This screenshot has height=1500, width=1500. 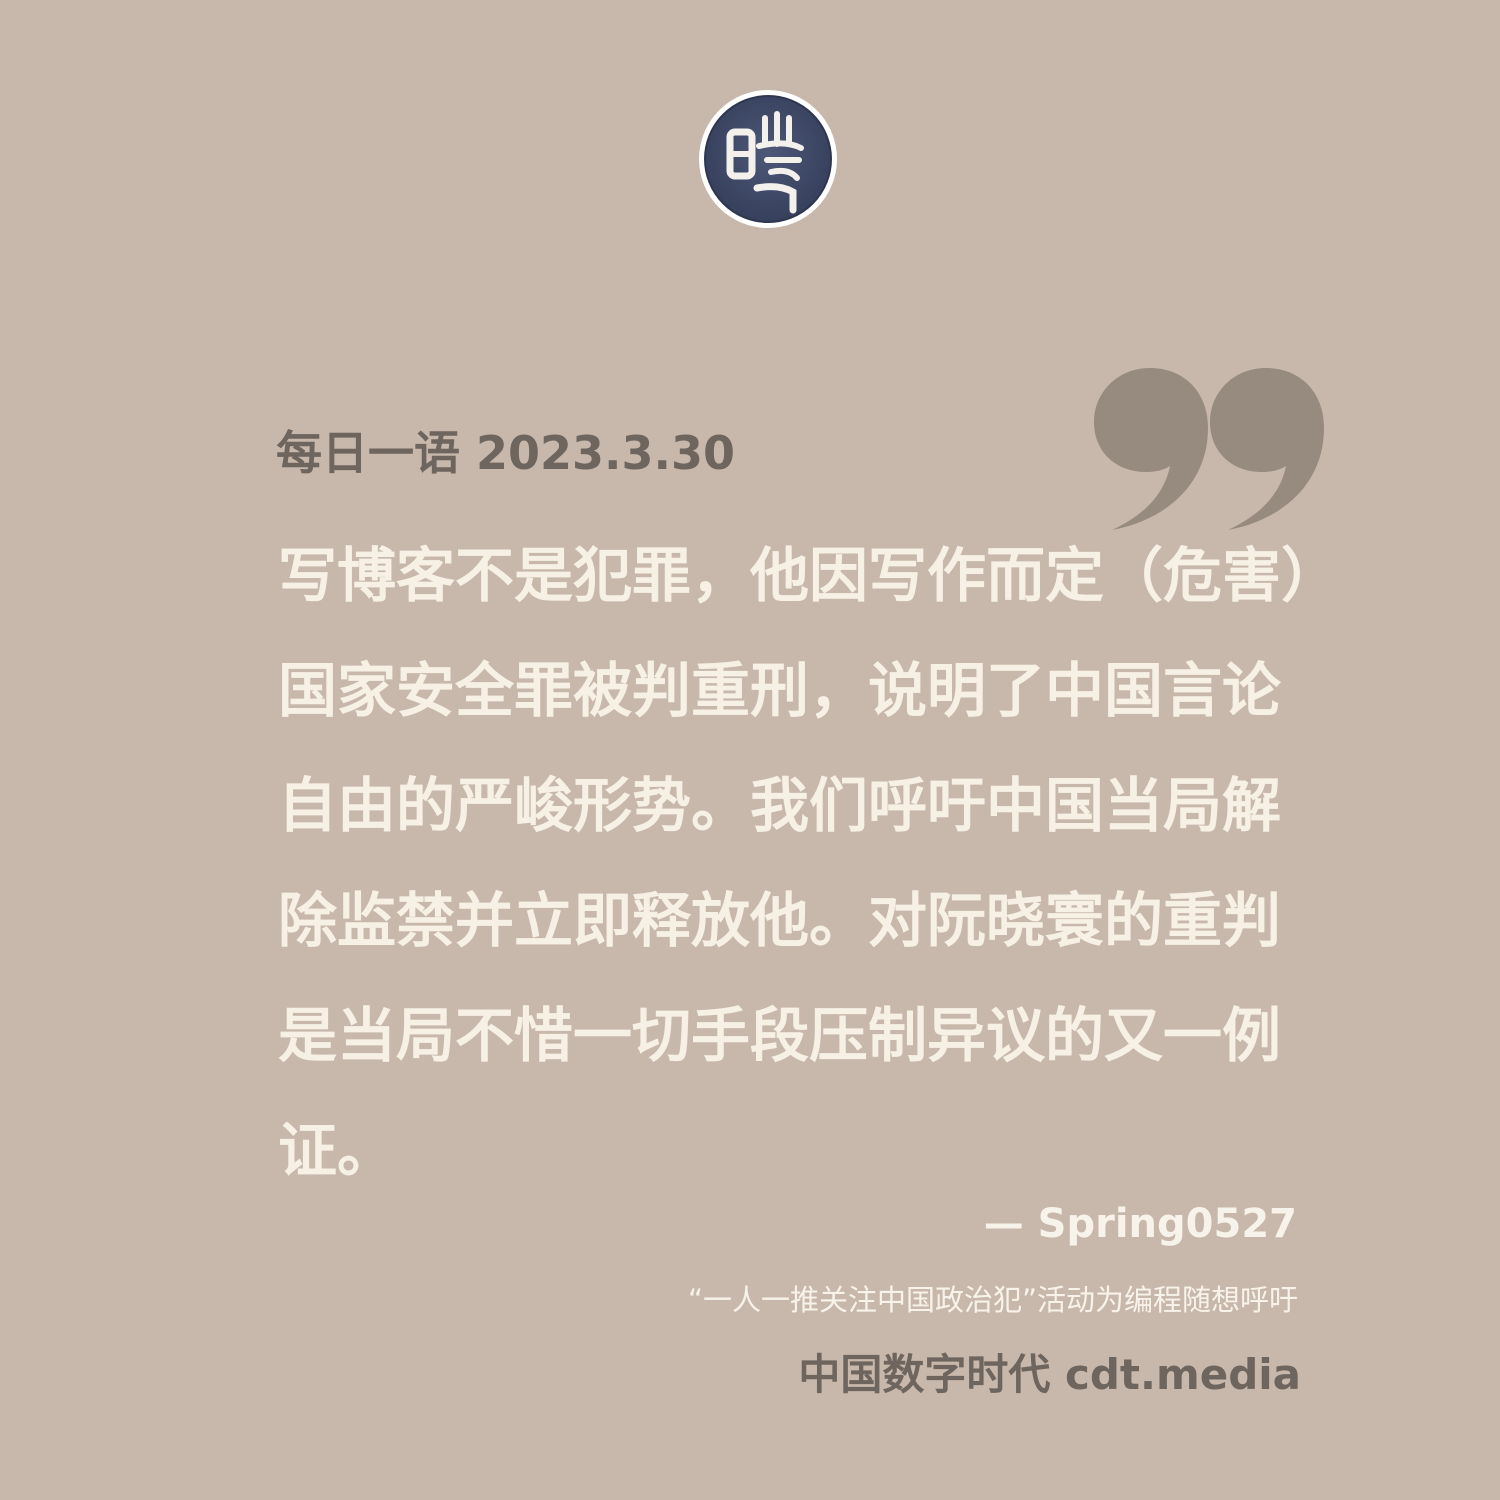 I want to click on quote-line: 证。, so click(x=337, y=1150).